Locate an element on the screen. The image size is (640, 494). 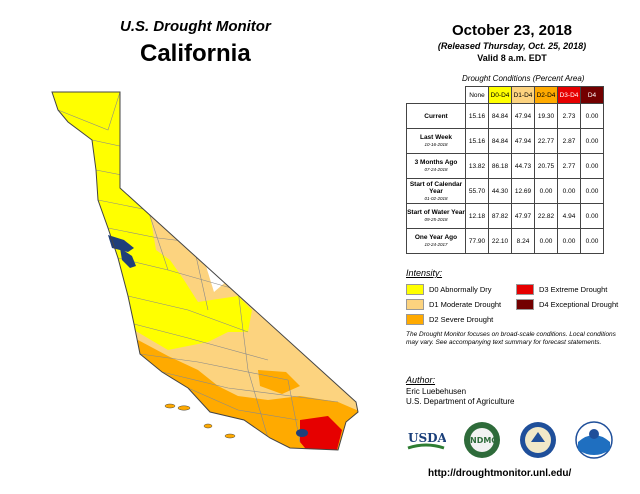
table-cell: 22.82 is located at coordinates (546, 216).